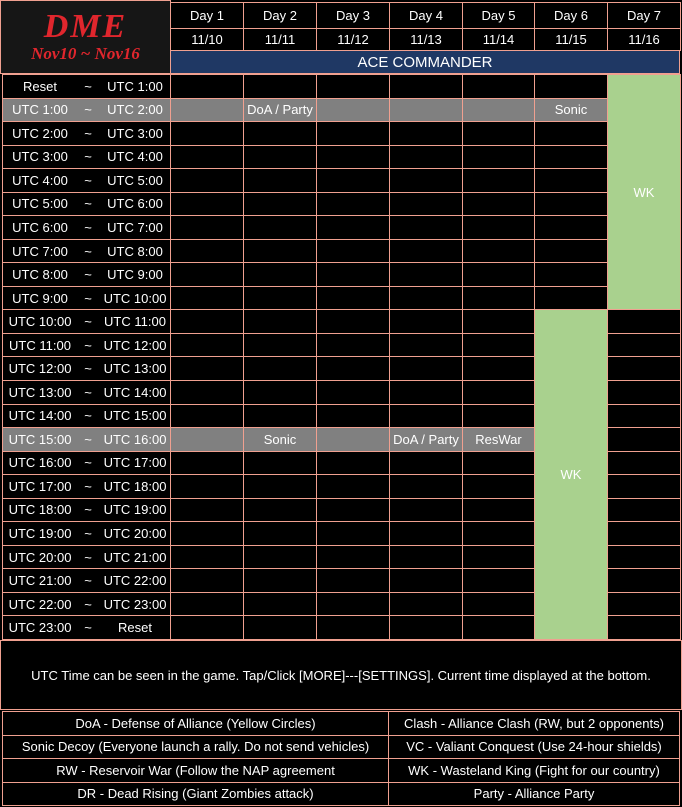 This screenshot has height=807, width=682. Describe the element at coordinates (86, 439) in the screenshot. I see `time-cell: UTC 15:00 ~ UTC 16:00` at that location.